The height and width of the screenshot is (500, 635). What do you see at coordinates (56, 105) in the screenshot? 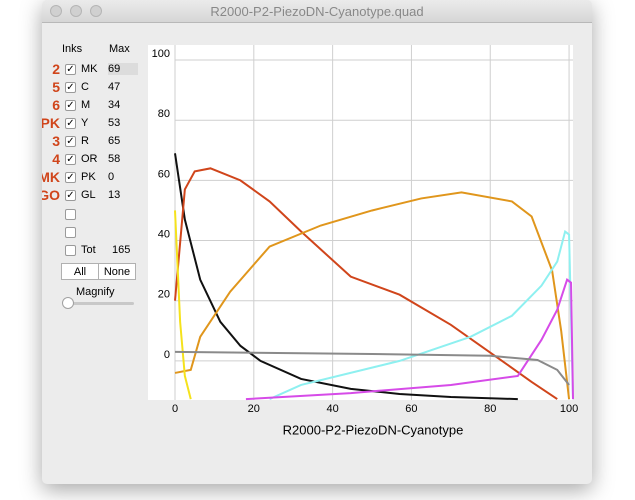
I see `channel-number: 6` at bounding box center [56, 105].